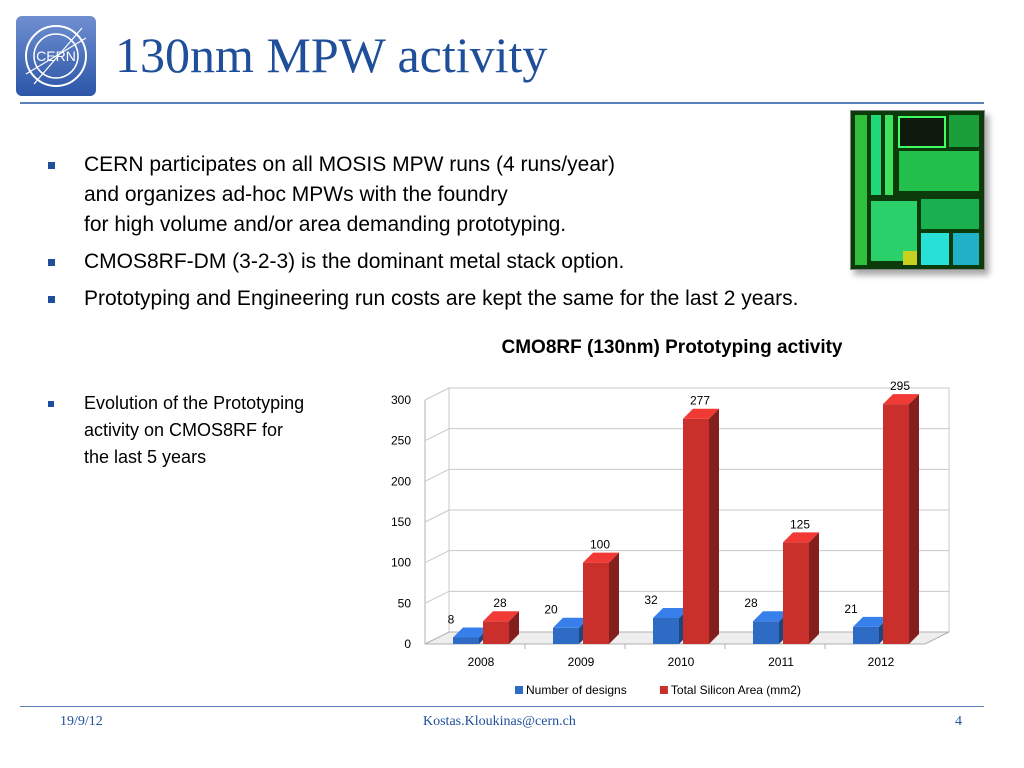 The image size is (1024, 768). Describe the element at coordinates (700, 401) in the screenshot. I see `data-label: 277` at that location.